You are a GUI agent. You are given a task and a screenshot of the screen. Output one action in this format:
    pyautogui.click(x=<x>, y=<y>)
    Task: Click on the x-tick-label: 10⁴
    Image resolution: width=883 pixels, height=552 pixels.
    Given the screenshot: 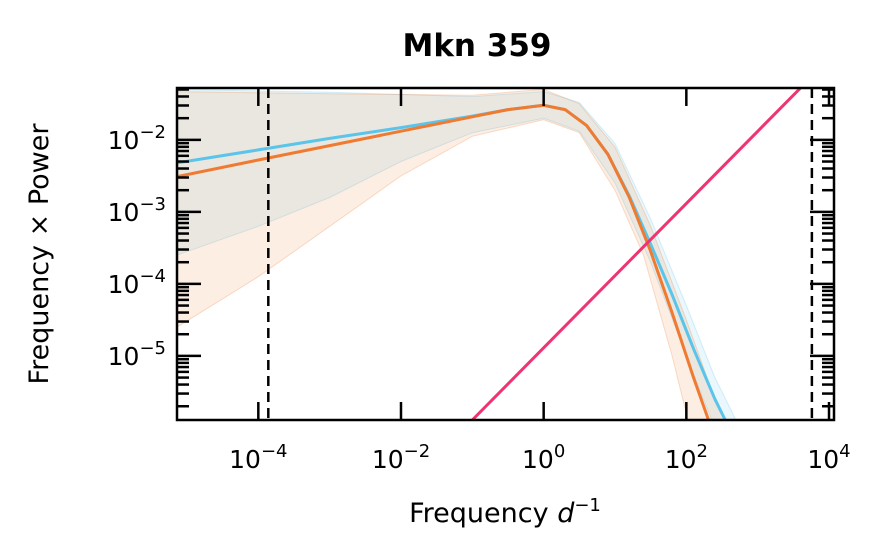 What is the action you would take?
    pyautogui.click(x=828, y=457)
    